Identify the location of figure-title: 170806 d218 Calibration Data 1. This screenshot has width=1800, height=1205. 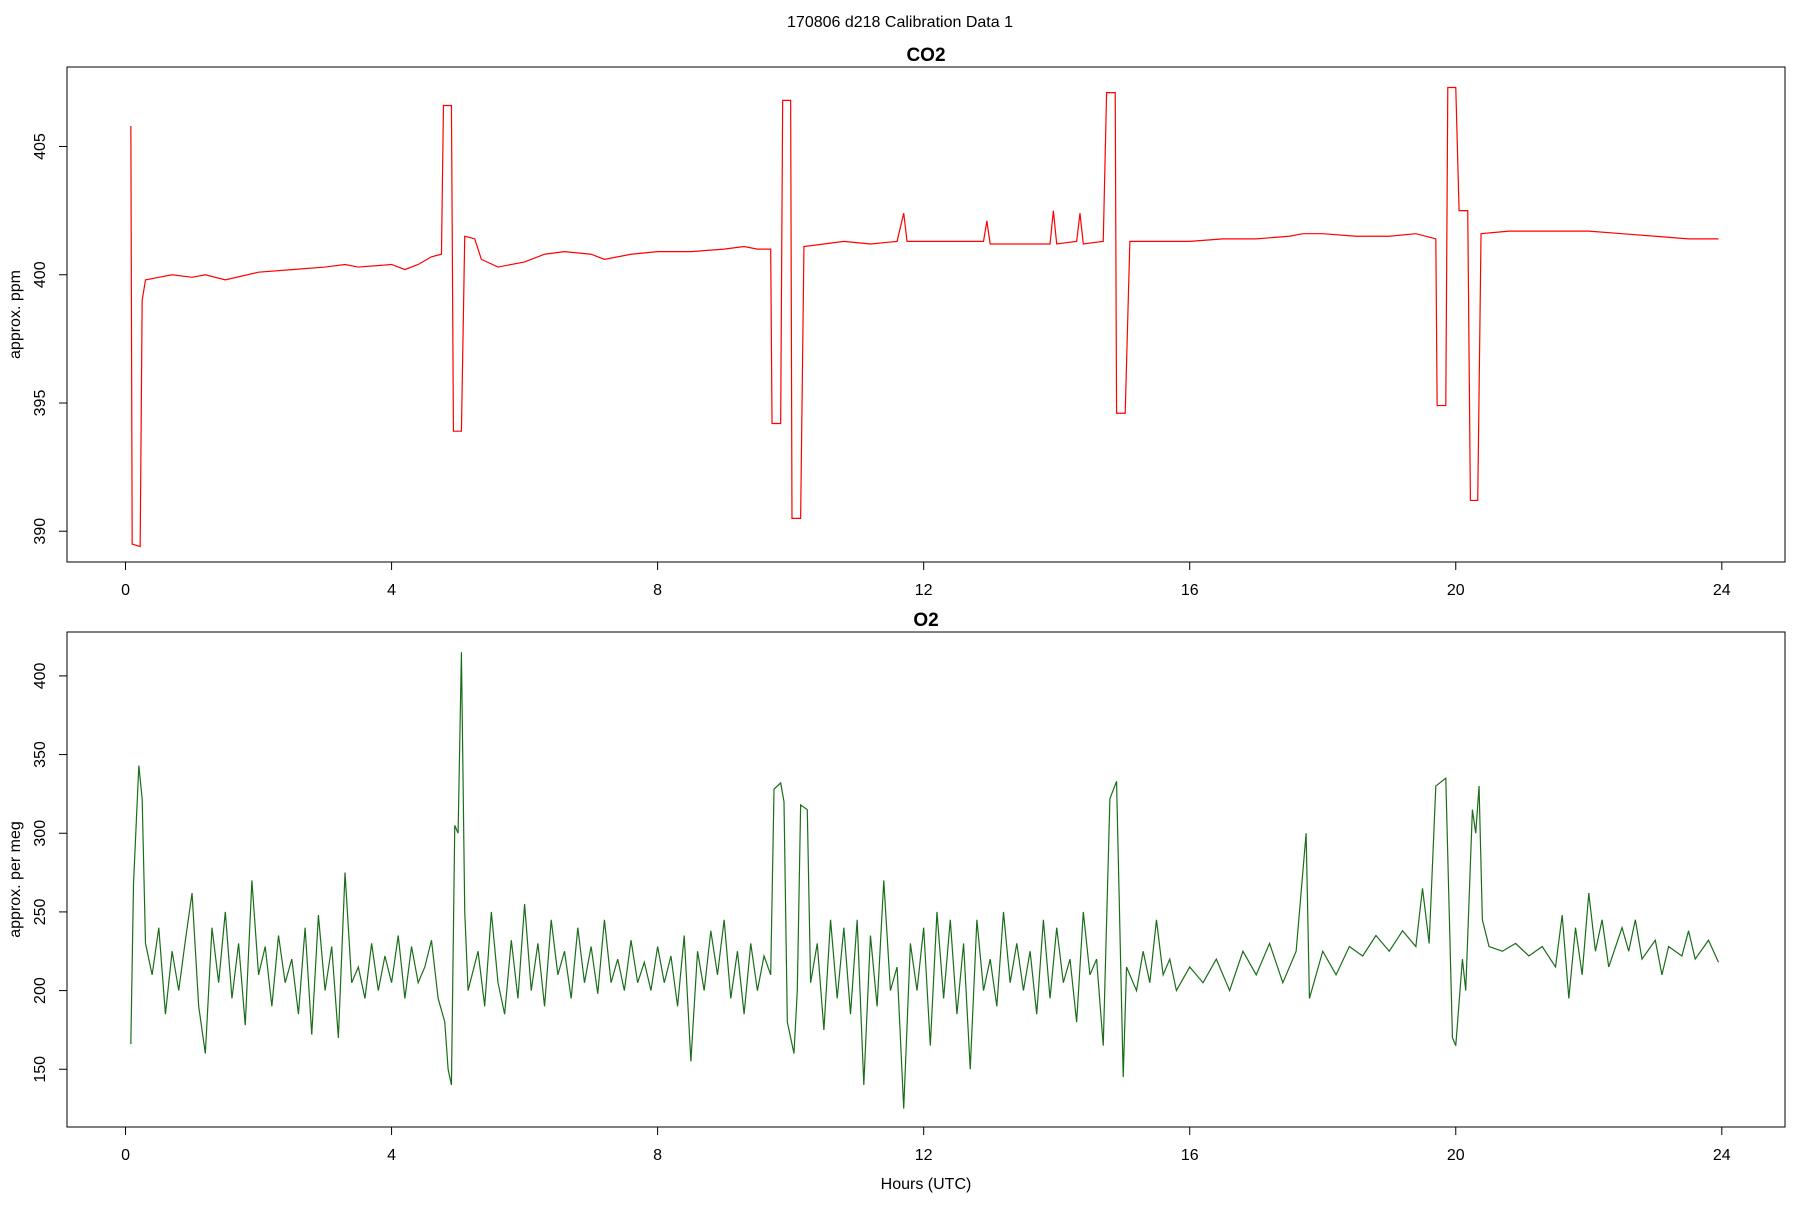
(900, 22).